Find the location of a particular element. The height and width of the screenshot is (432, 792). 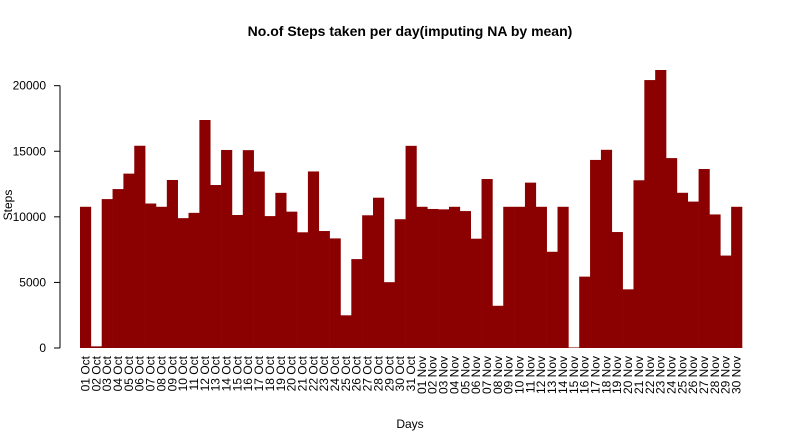

x-tick-label: 15 Nov is located at coordinates (574, 375).